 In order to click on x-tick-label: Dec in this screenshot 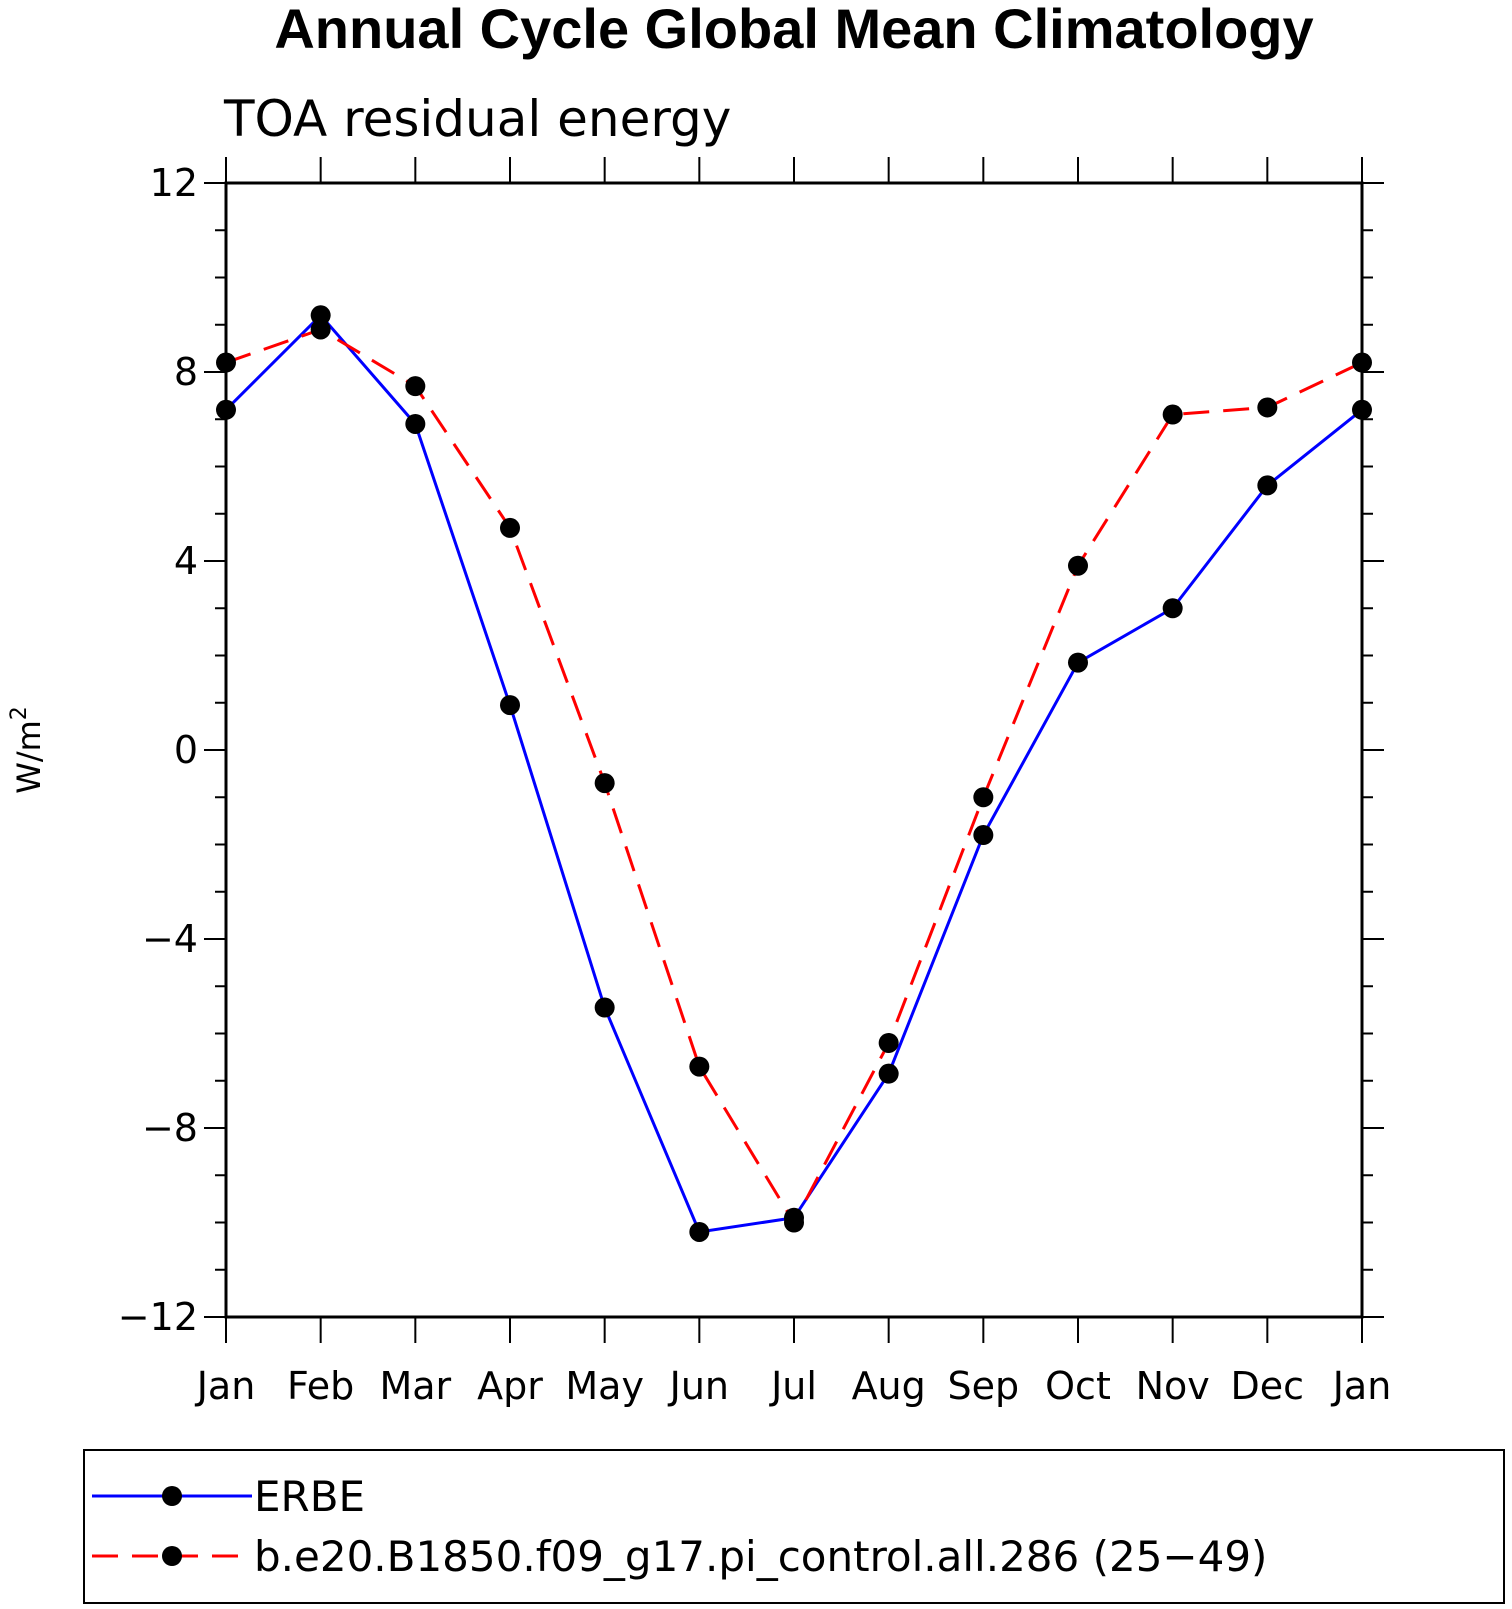, I will do `click(1268, 1386)`.